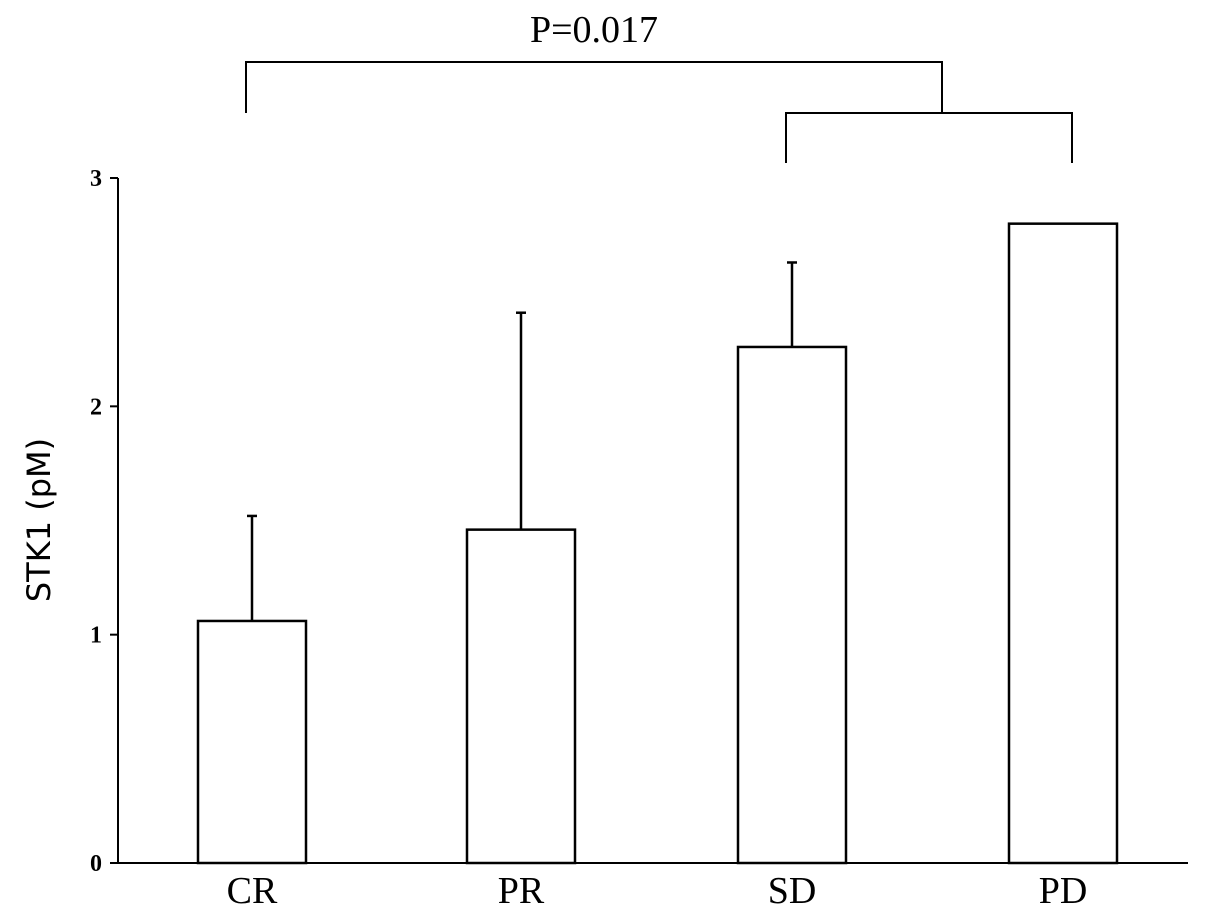  Describe the element at coordinates (1063, 543) in the screenshot. I see `bar-pd` at that location.